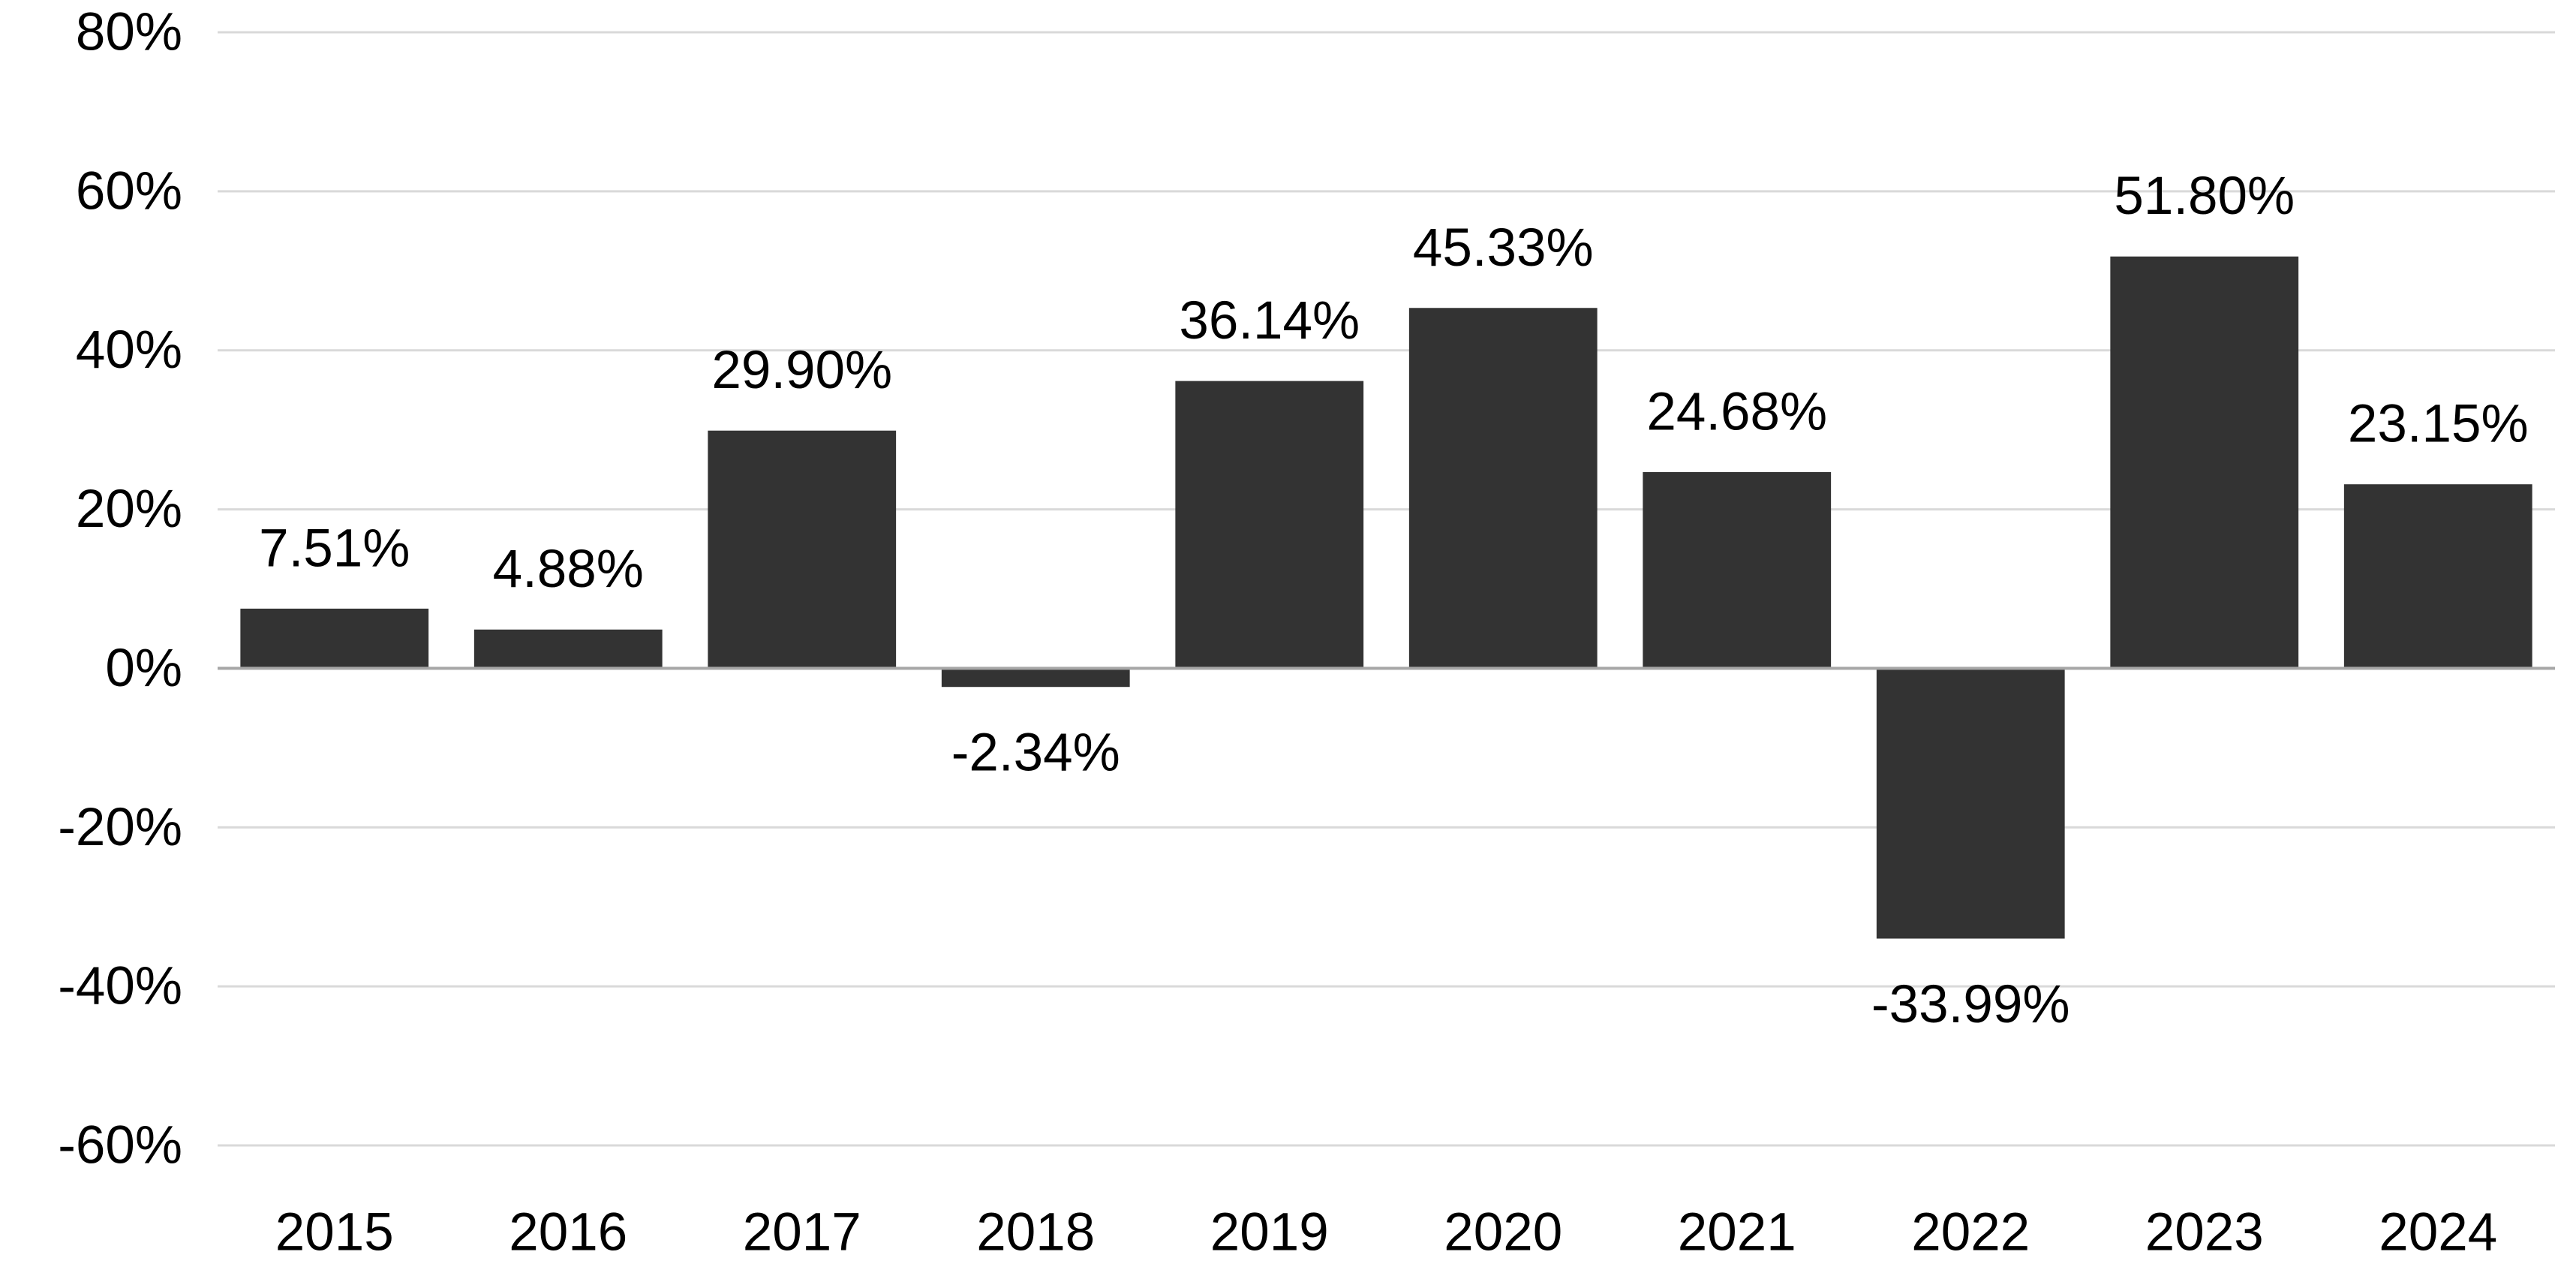  What do you see at coordinates (1269, 321) in the screenshot?
I see `data-label-2019: 36.14%` at bounding box center [1269, 321].